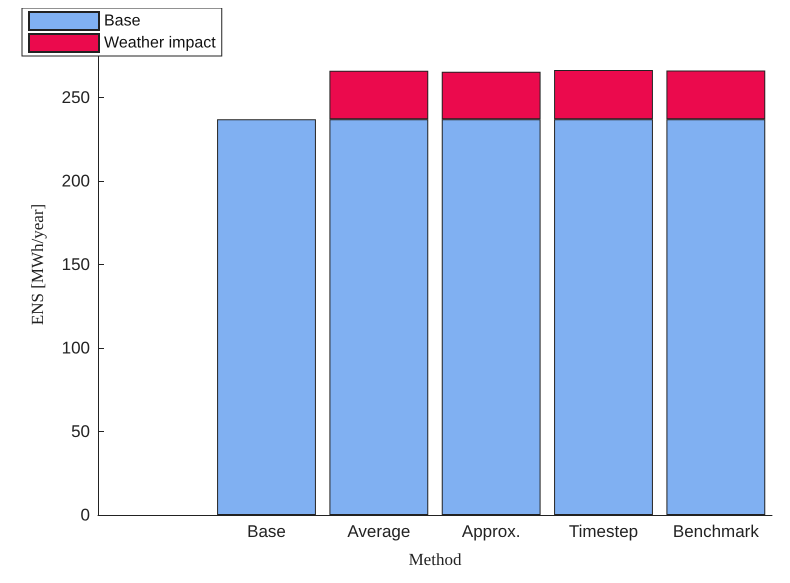 The image size is (790, 583). Describe the element at coordinates (435, 559) in the screenshot. I see `x-axis-title: Method` at that location.